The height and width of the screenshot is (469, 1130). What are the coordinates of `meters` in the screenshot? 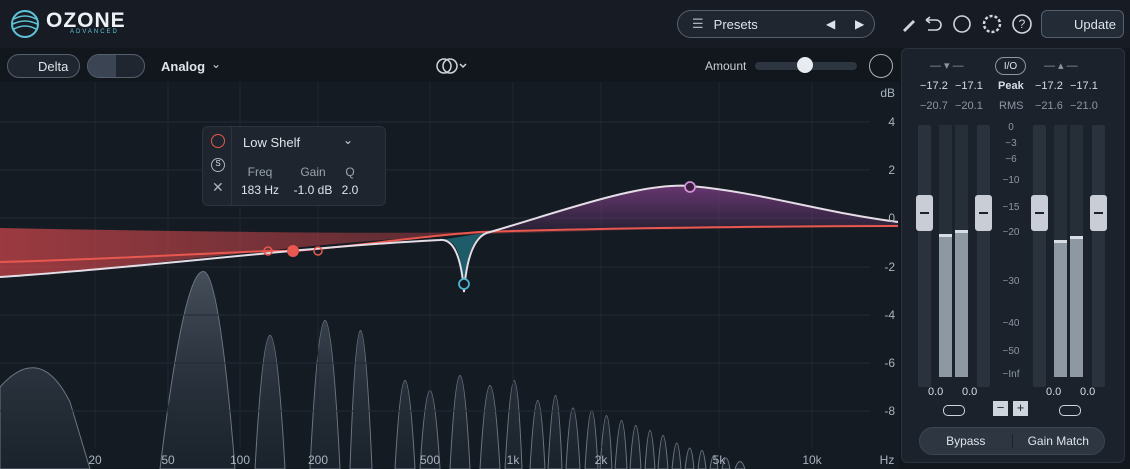 It's located at (1011, 256).